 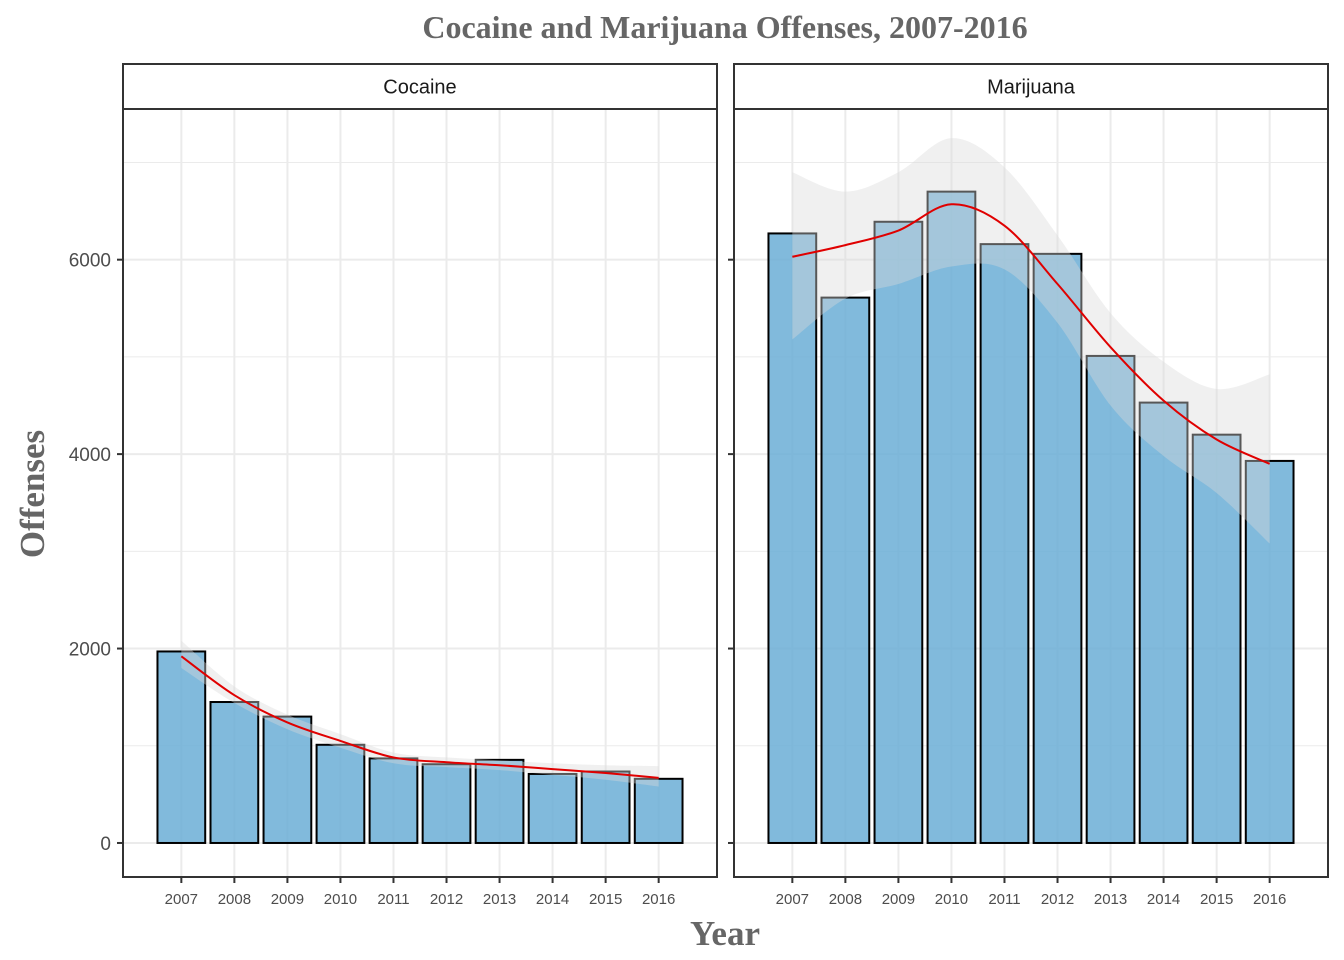 I want to click on bar-marijuana-2012, so click(x=1057, y=548).